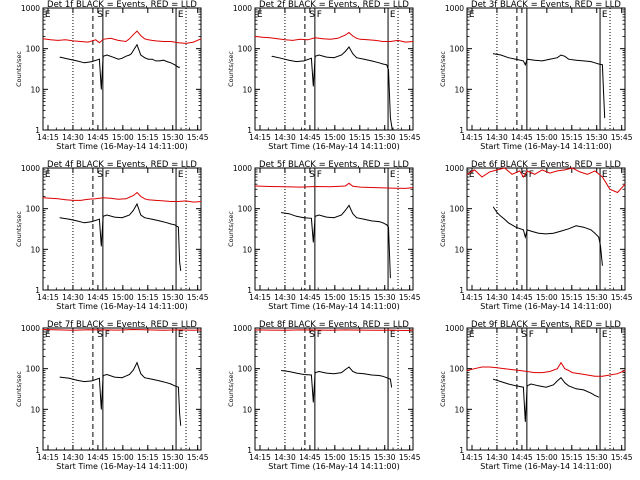 The height and width of the screenshot is (480, 640). What do you see at coordinates (385, 457) in the screenshot?
I see `x-tick-label: 15:30` at bounding box center [385, 457].